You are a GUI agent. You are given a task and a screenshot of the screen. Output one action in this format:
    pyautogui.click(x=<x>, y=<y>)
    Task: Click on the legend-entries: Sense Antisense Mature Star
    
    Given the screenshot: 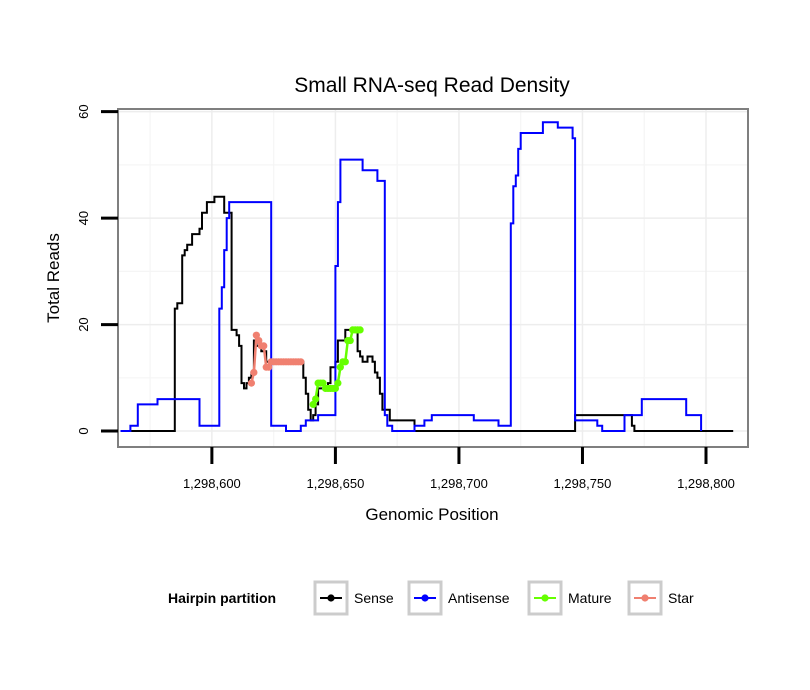 What is the action you would take?
    pyautogui.click(x=503, y=598)
    